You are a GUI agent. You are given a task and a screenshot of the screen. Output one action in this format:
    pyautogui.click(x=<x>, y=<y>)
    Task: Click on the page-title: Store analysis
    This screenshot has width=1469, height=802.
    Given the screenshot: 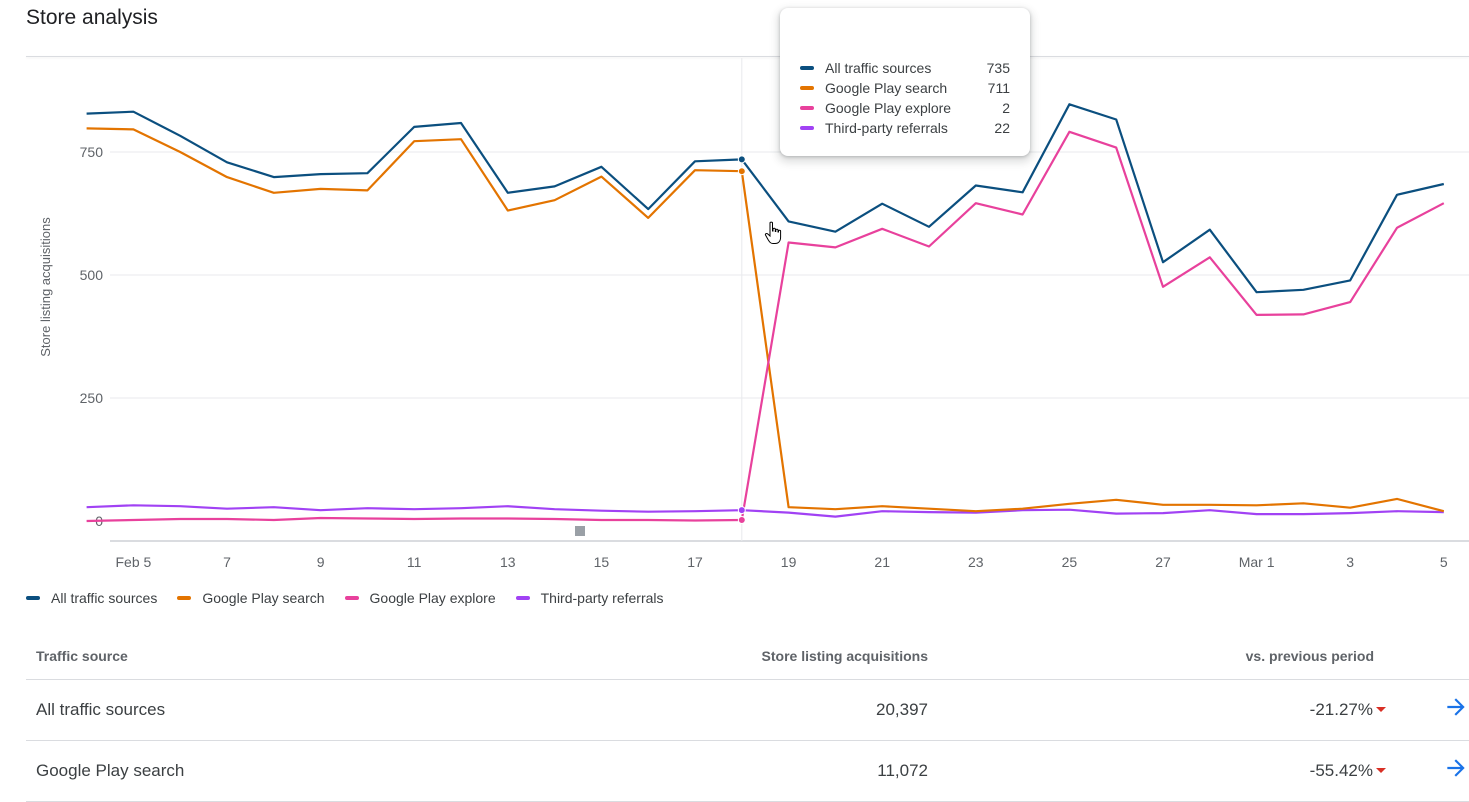 What is the action you would take?
    pyautogui.click(x=92, y=17)
    